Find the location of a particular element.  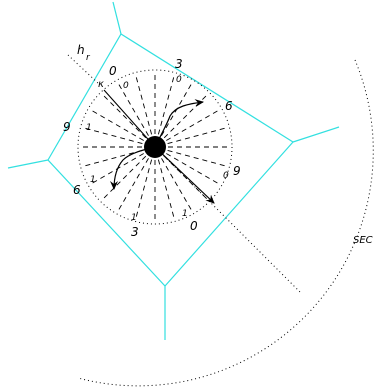

arrow-upper-right is located at coordinates (179, 123).